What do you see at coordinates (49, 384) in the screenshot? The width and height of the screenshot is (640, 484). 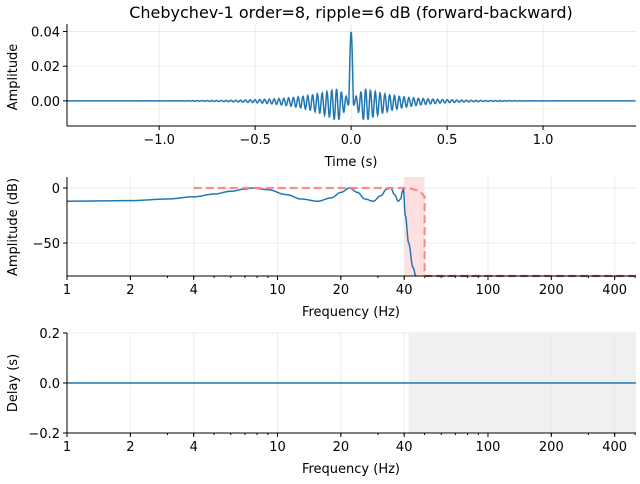 I see `y-tick-label: 0.0` at bounding box center [49, 384].